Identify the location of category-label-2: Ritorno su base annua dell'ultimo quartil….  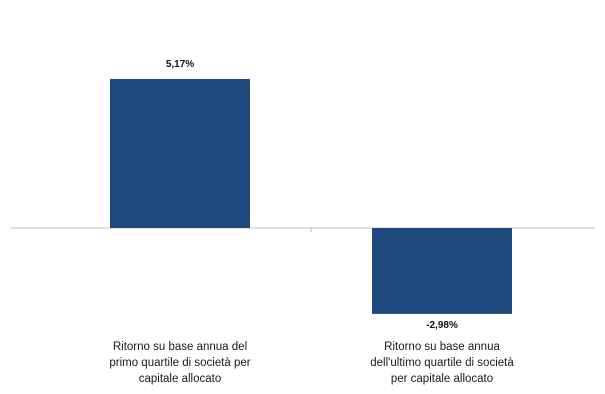
(442, 363).